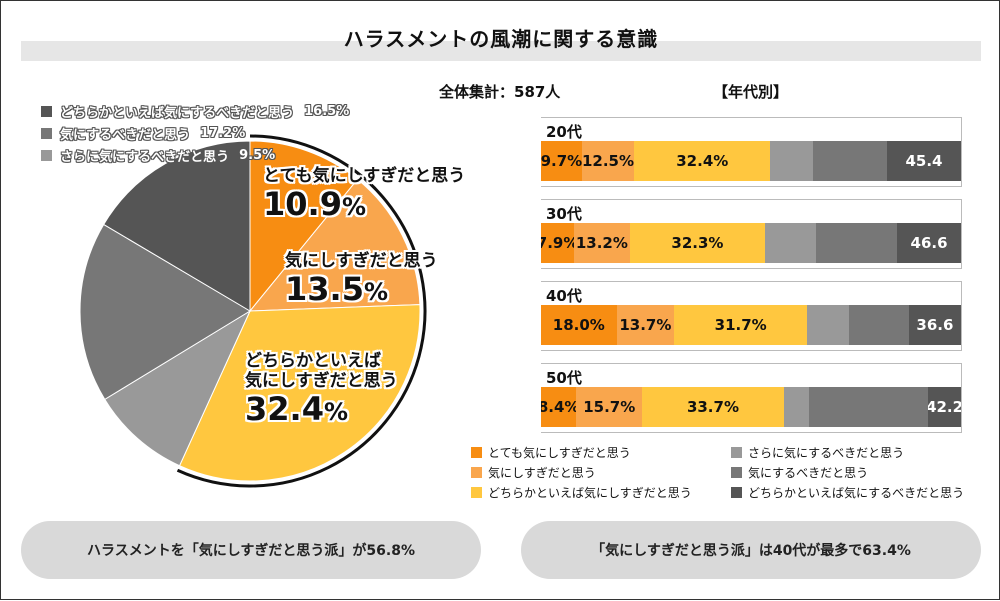 The width and height of the screenshot is (1000, 601). Describe the element at coordinates (257, 155) in the screenshot. I see `pie-legend-pct: 9.5%` at that location.